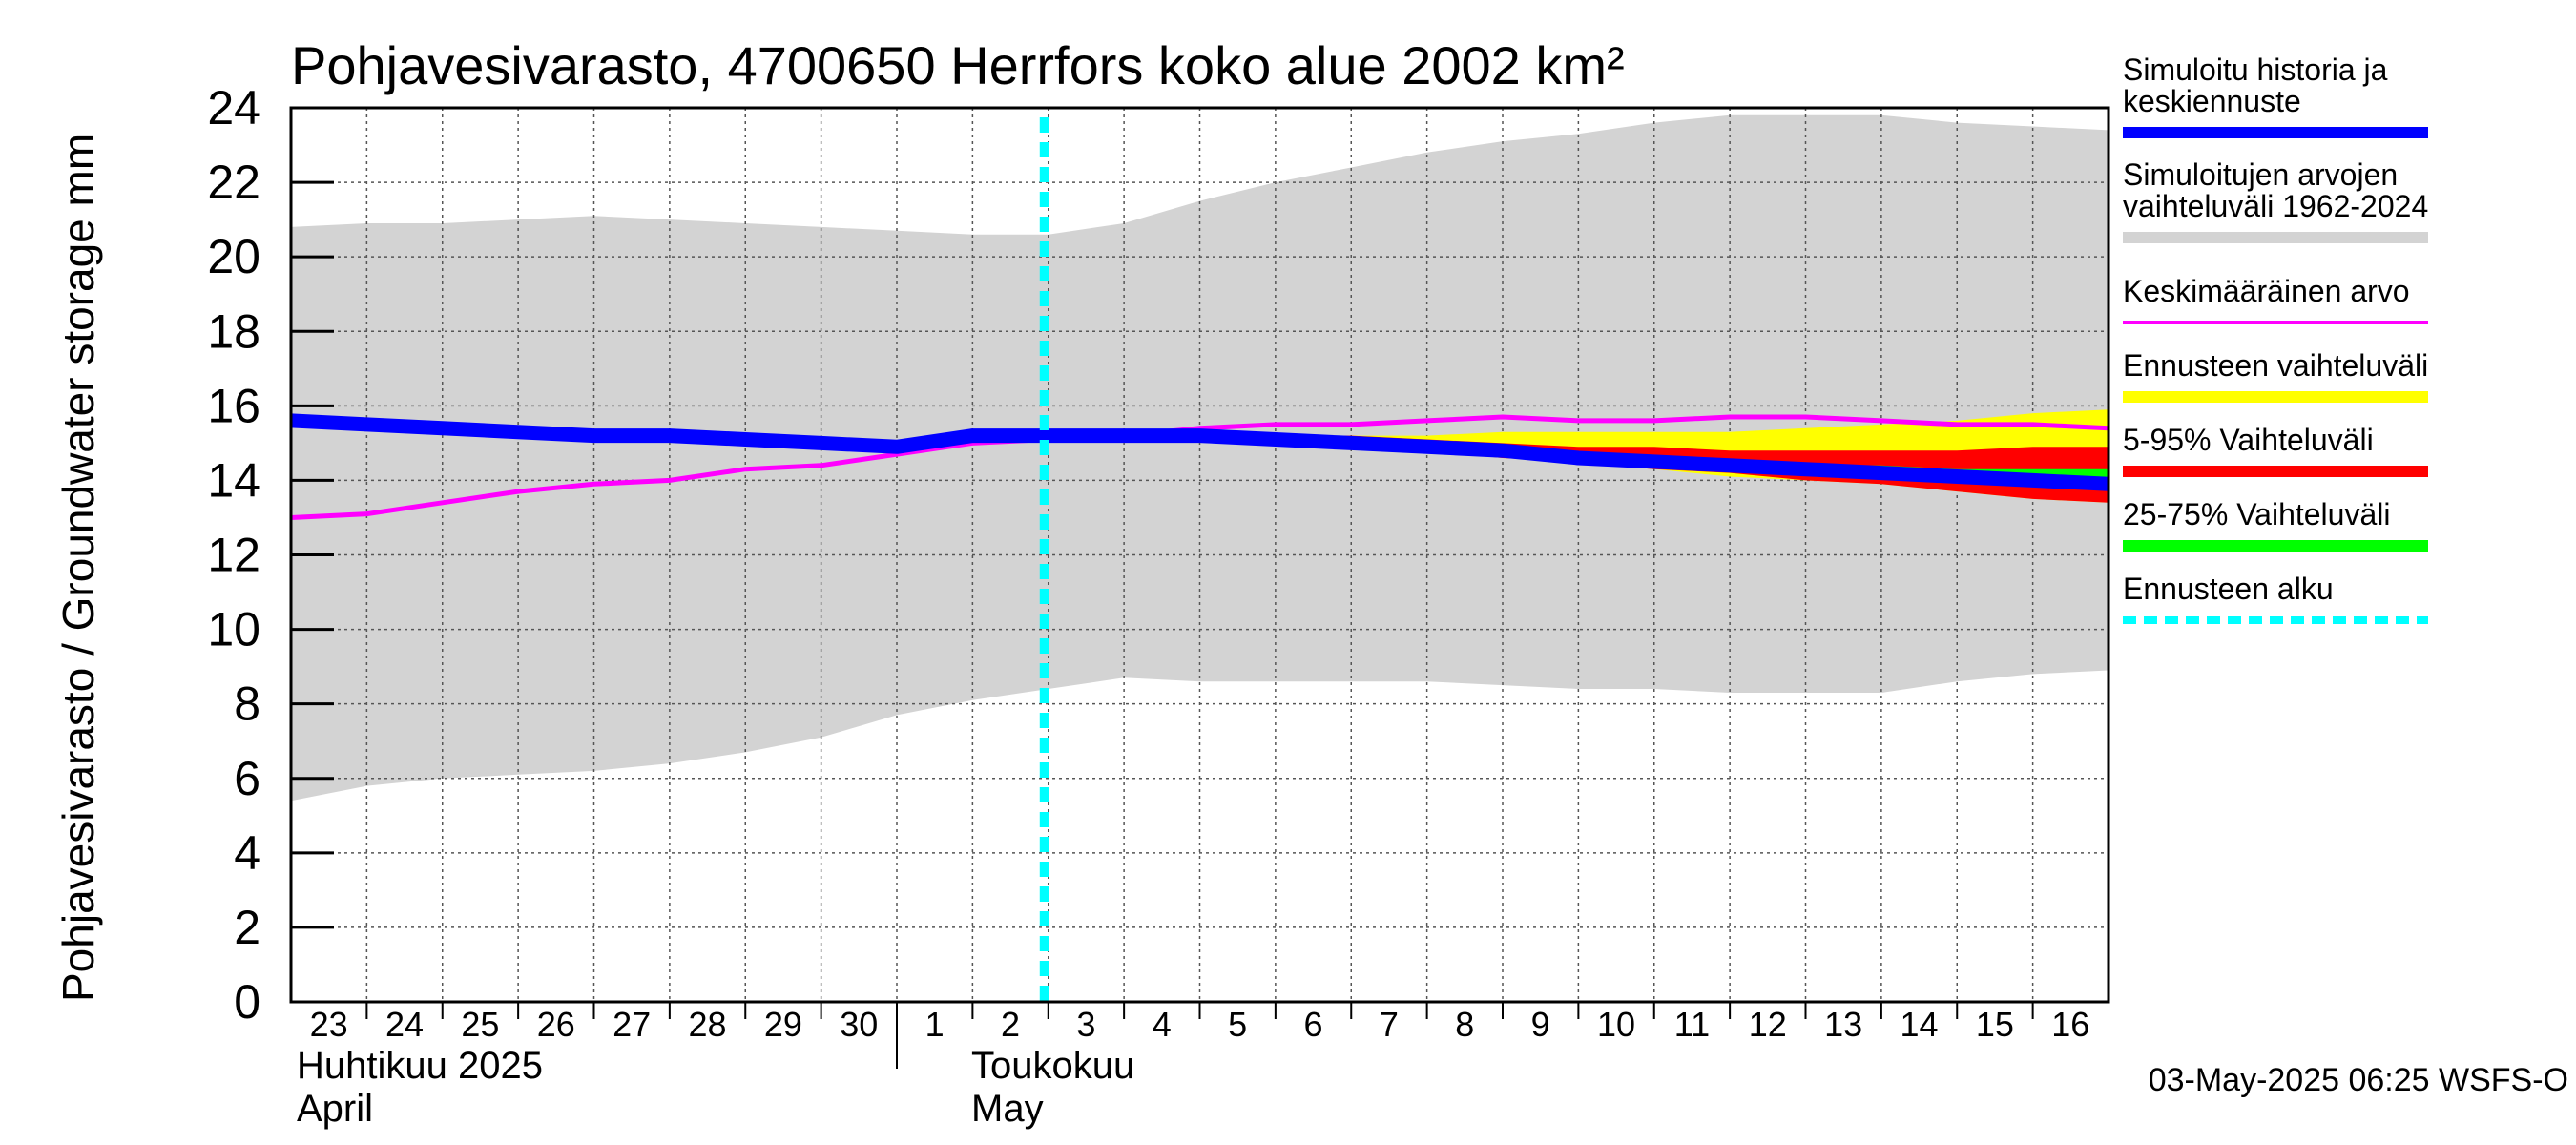  Describe the element at coordinates (1616, 1025) in the screenshot. I see `x-tick-label: 10` at that location.